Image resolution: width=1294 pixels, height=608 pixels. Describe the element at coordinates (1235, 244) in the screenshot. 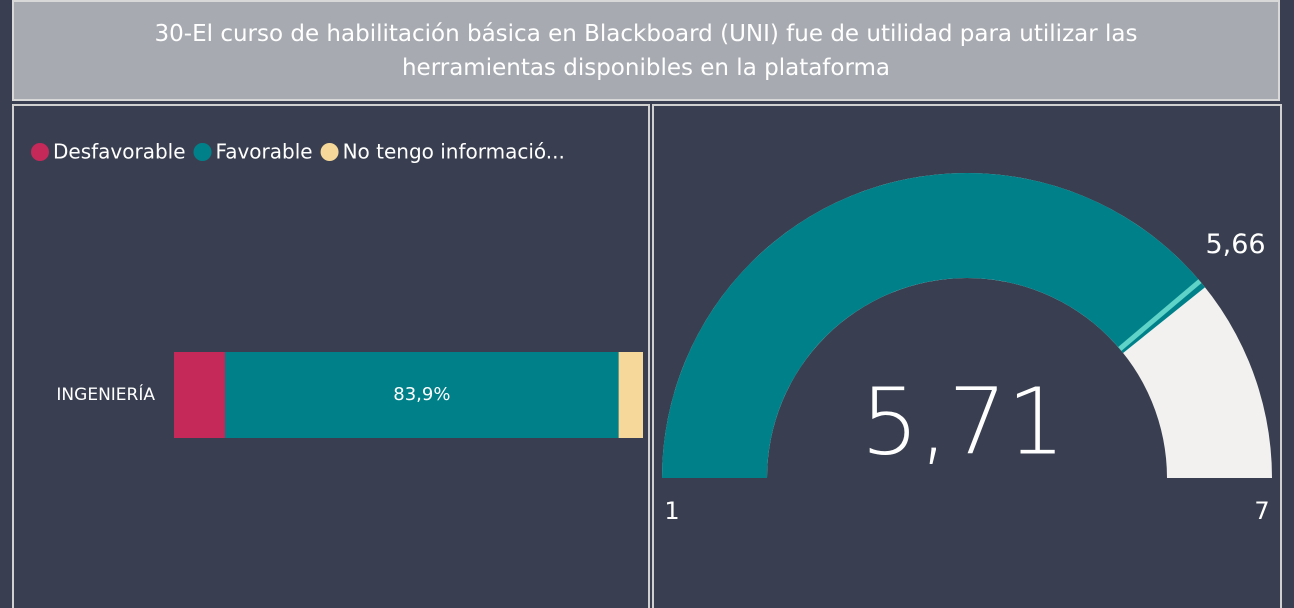

I see `target-label: 5,66` at that location.